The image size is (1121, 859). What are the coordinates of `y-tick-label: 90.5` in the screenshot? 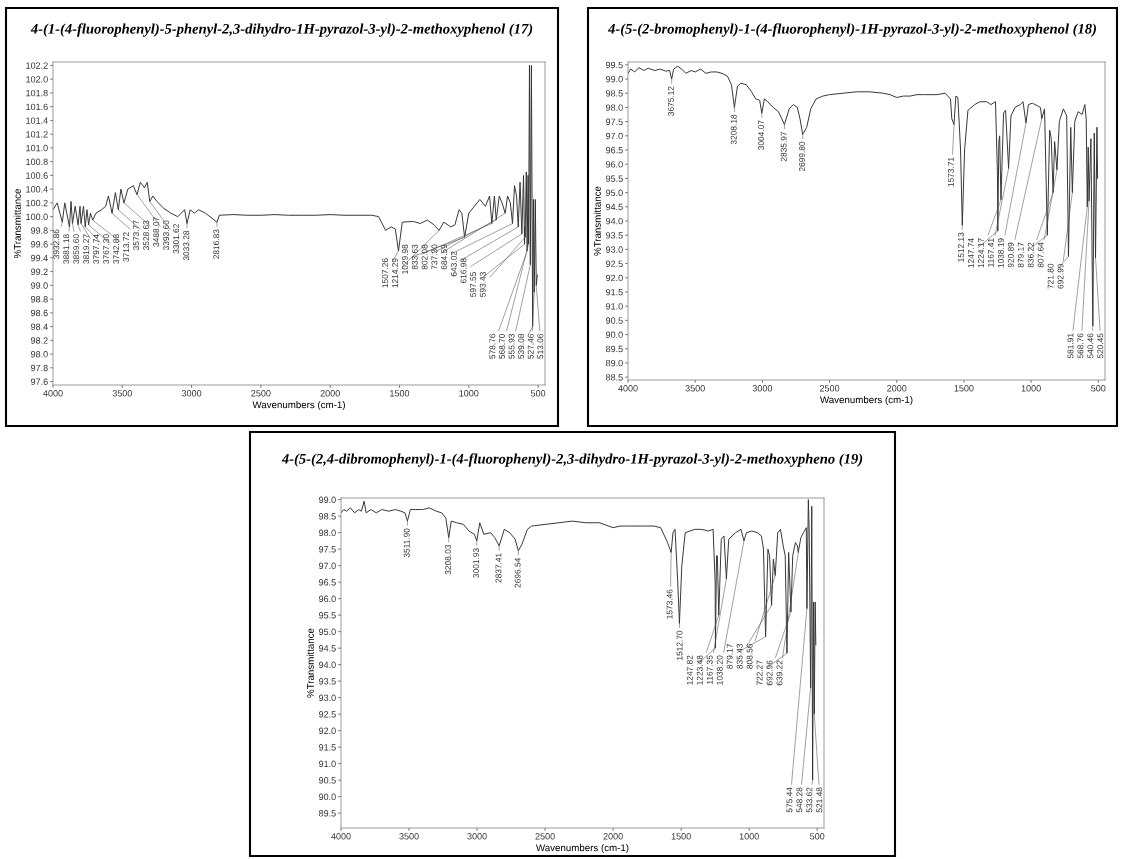 It's located at (614, 320).